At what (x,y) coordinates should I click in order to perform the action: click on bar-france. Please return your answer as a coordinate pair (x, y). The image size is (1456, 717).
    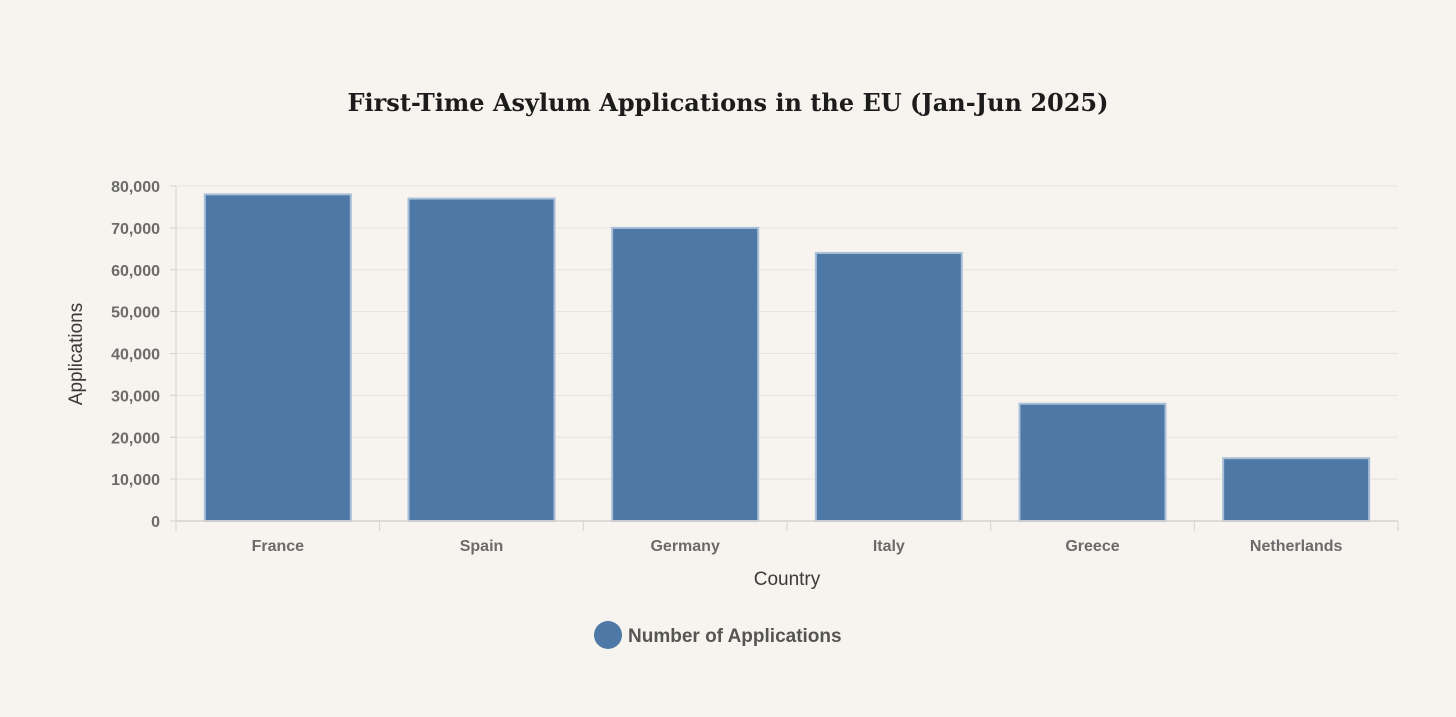
    Looking at the image, I should click on (277, 357).